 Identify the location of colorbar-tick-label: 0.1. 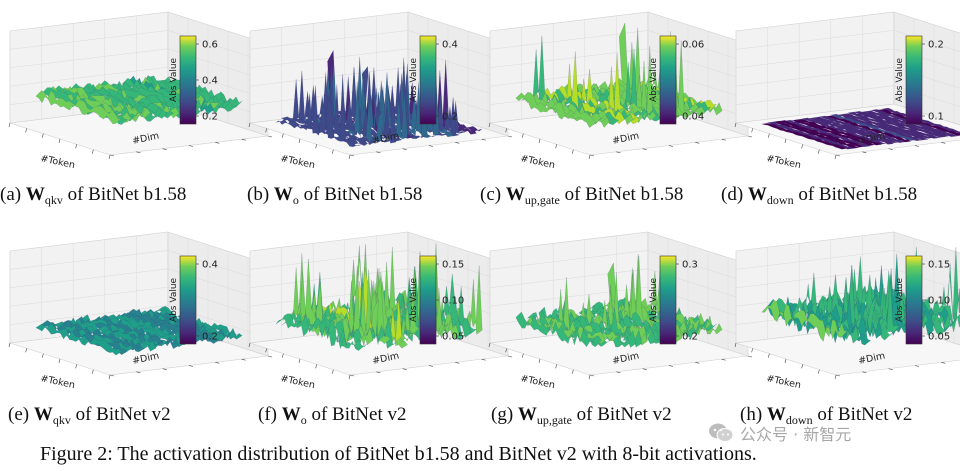
(936, 117).